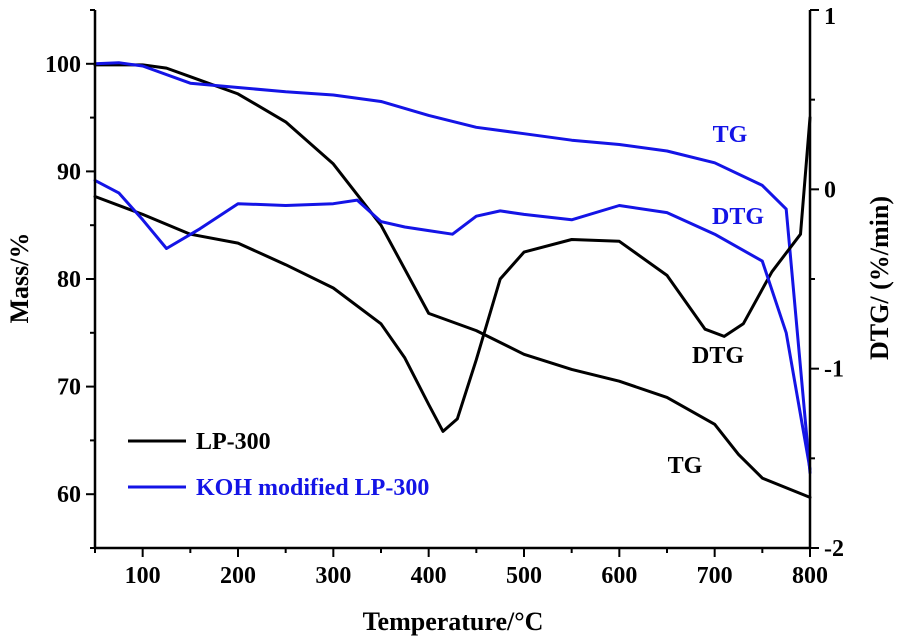  I want to click on legend-label: LP-300, so click(233, 442).